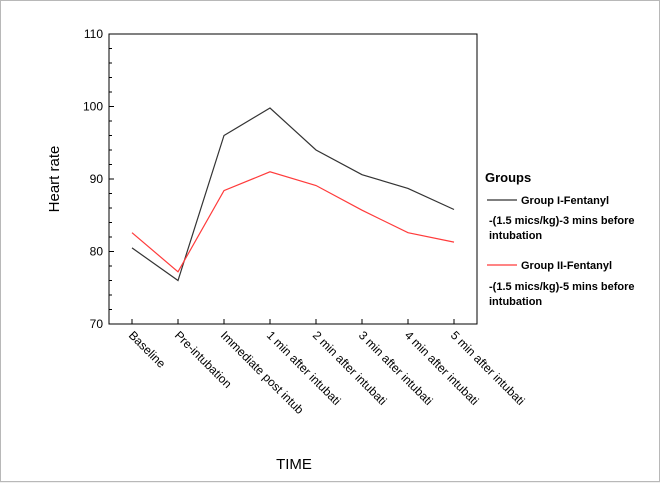 This screenshot has height=483, width=660. Describe the element at coordinates (508, 177) in the screenshot. I see `legend-title: Groups` at that location.